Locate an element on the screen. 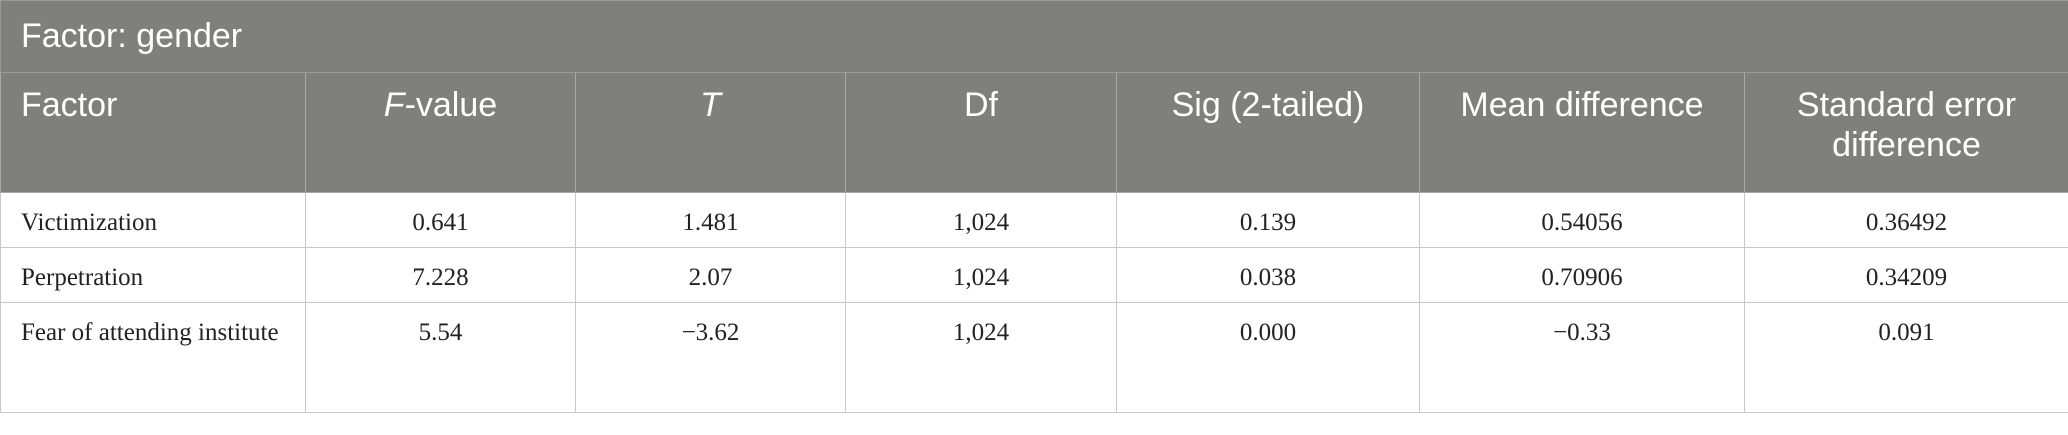 The image size is (2068, 435). table-cell: 0.000 is located at coordinates (1268, 357).